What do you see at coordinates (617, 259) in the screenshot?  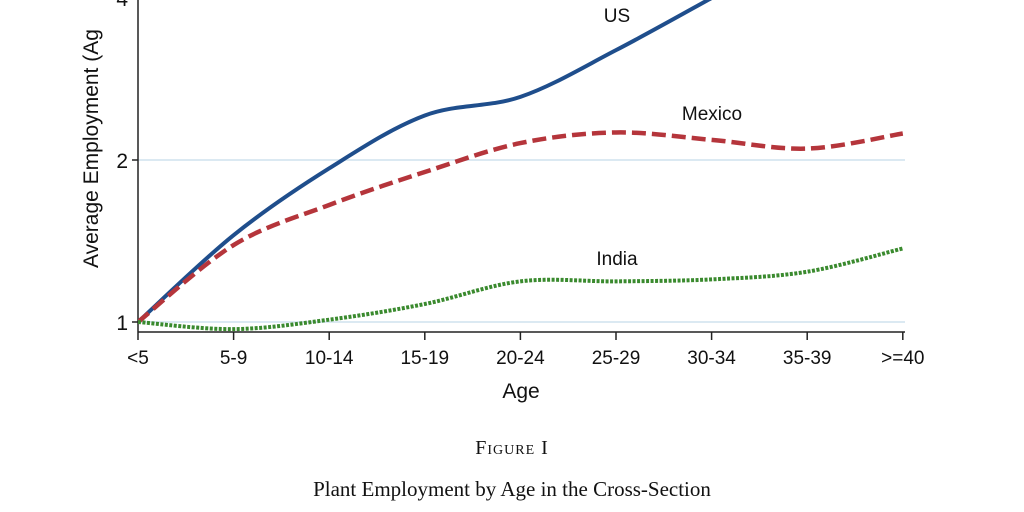 I see `series-label-india: India` at bounding box center [617, 259].